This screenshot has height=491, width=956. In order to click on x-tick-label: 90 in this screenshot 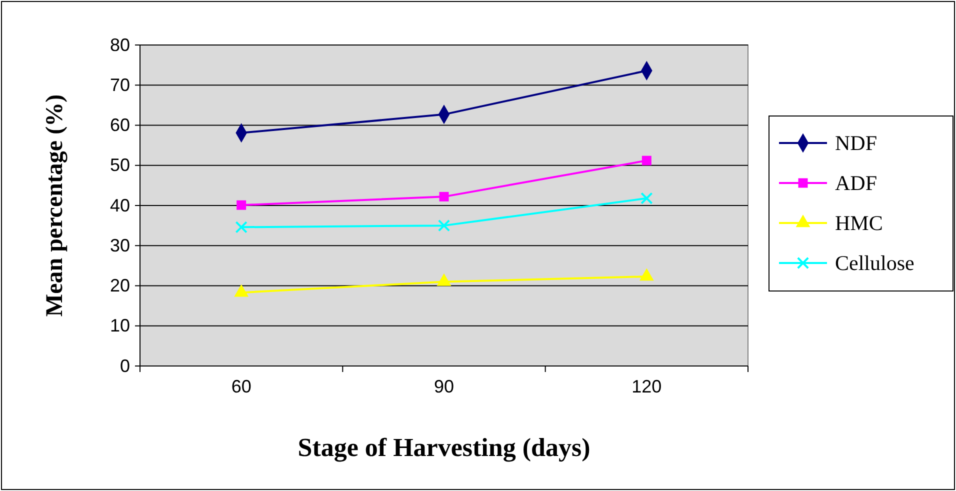, I will do `click(444, 386)`.